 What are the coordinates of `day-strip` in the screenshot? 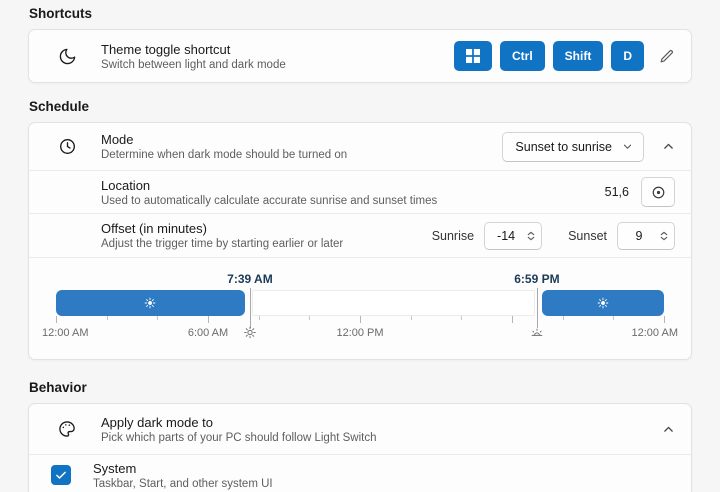 It's located at (393, 303).